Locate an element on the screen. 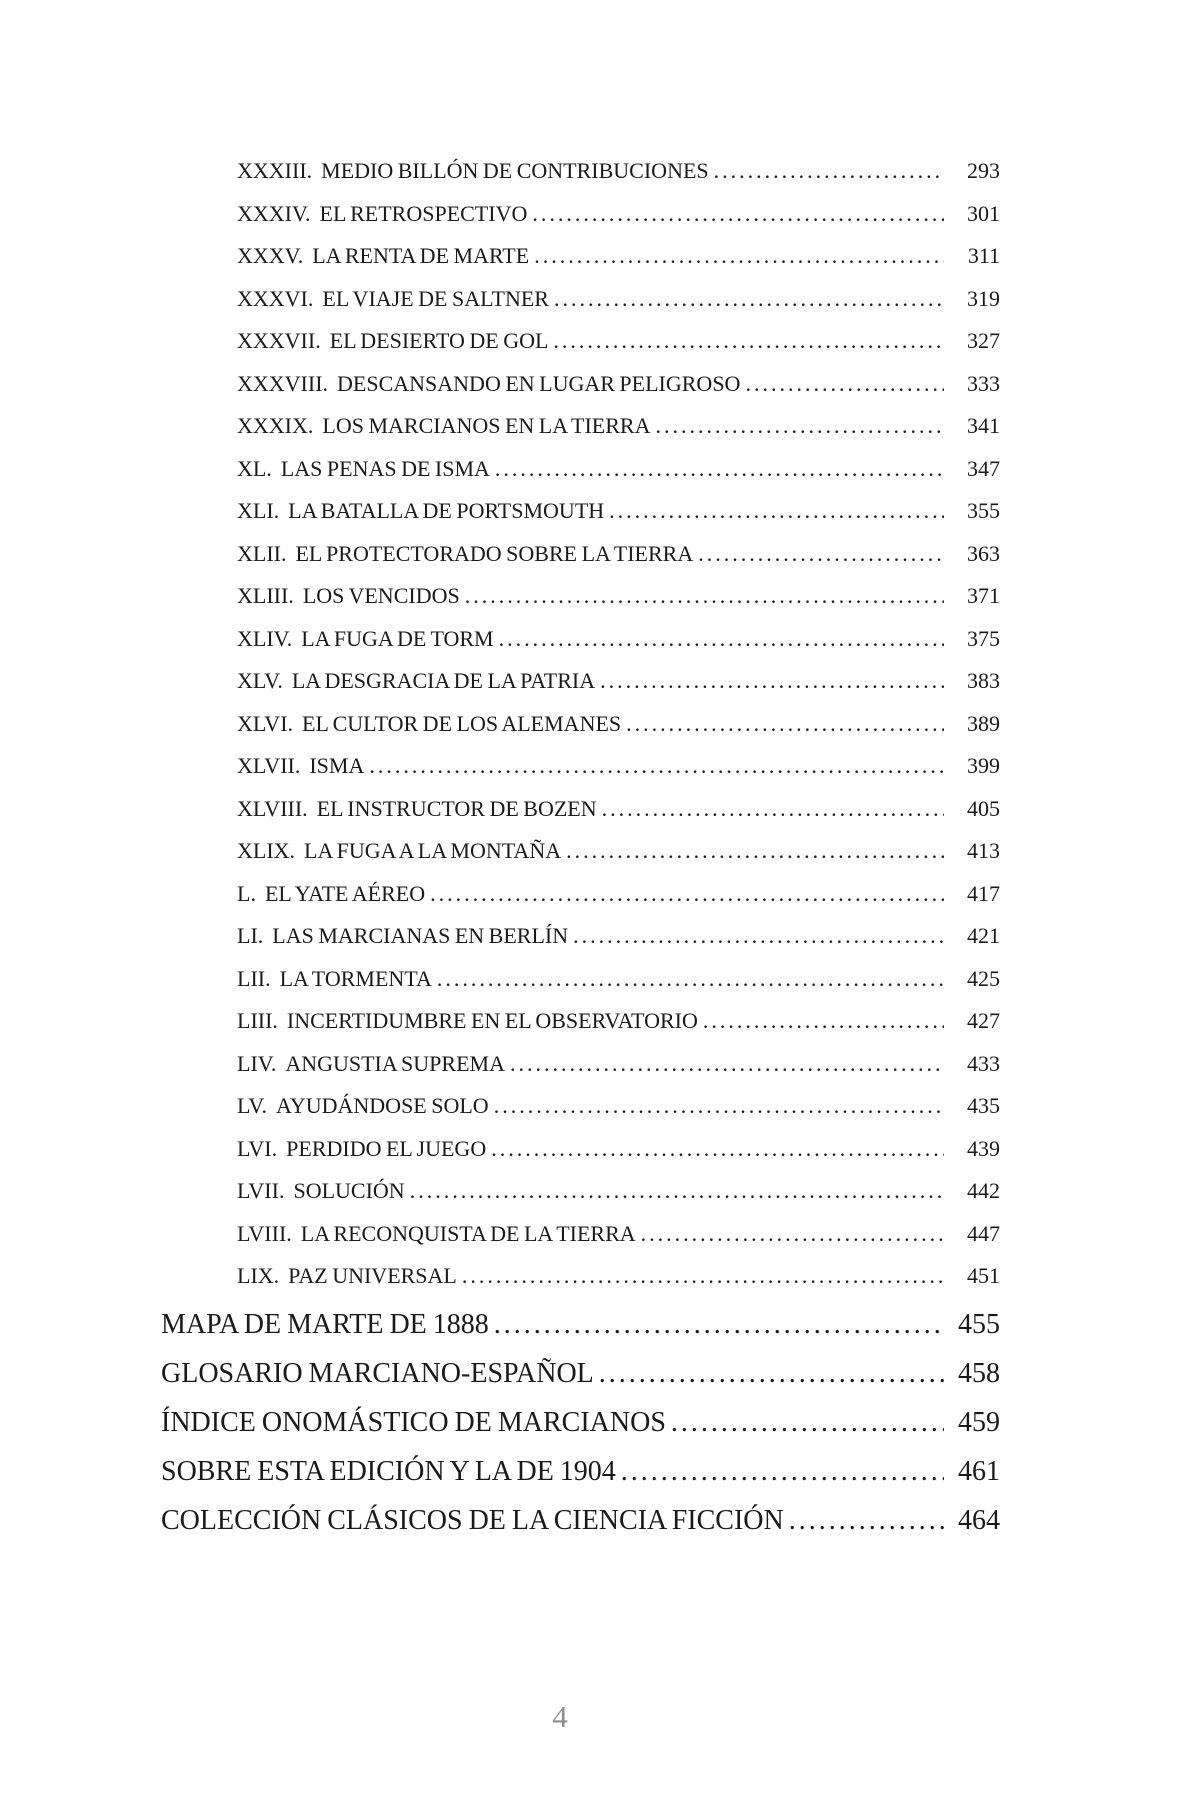 This screenshot has width=1200, height=1800. toc-entry: LVI. PERDIDO EL JUEGO 439 is located at coordinates (580, 1149).